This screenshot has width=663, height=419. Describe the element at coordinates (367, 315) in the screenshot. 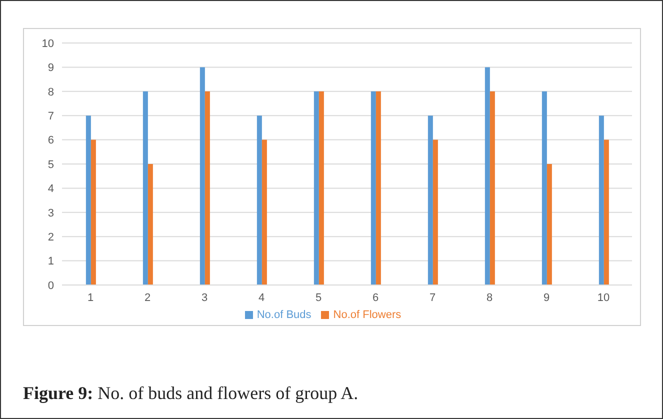

I see `legend-label: No.of Flowers` at that location.